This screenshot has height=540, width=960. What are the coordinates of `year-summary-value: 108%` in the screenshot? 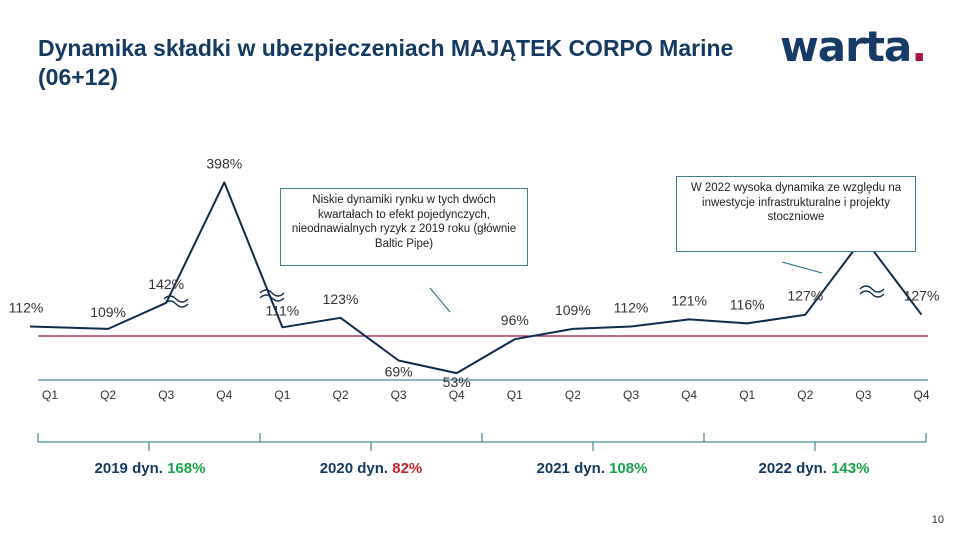 It's located at (628, 468).